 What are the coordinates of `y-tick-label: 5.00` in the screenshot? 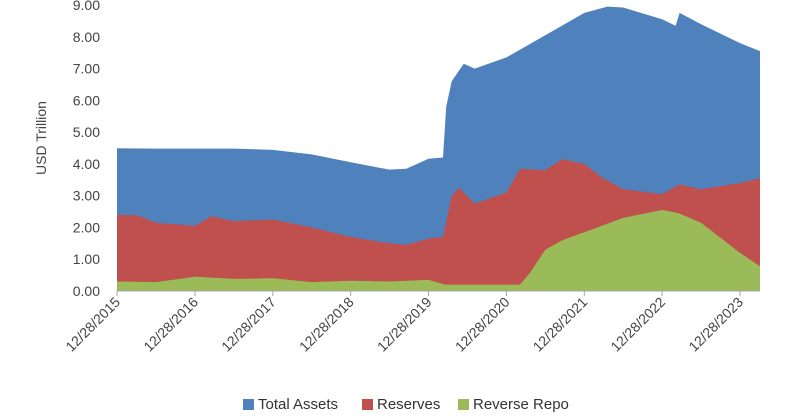 It's located at (86, 132).